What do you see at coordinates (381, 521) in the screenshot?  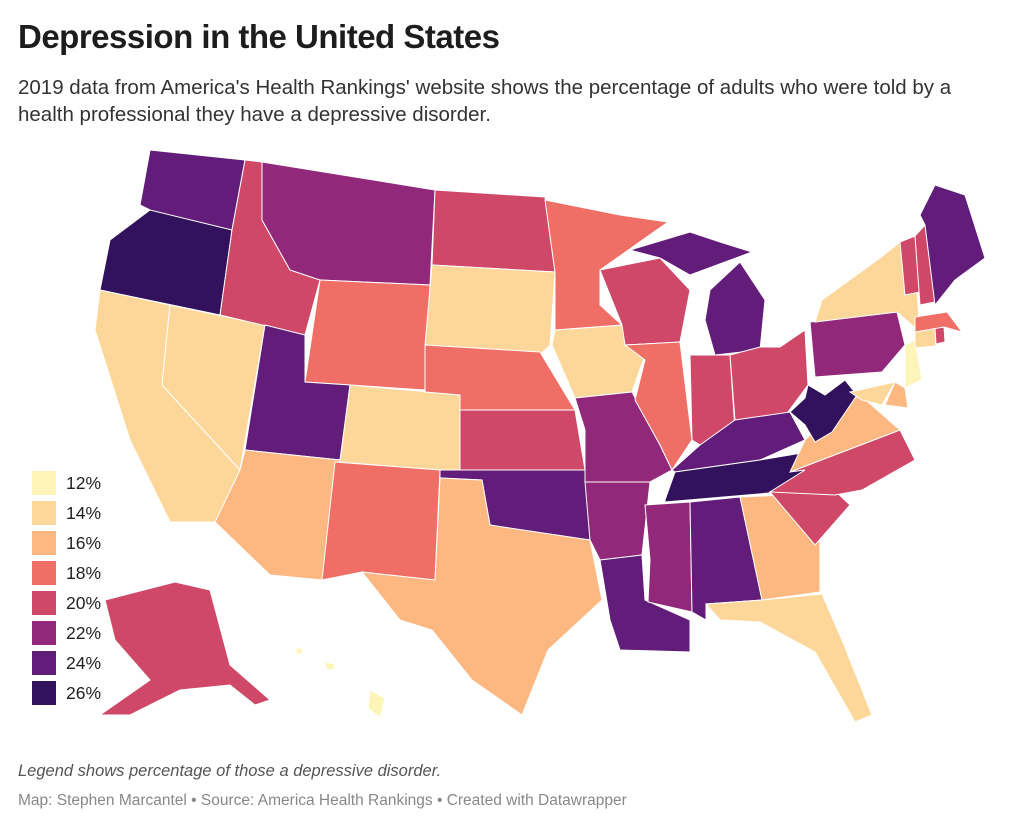 I see `state-nm` at bounding box center [381, 521].